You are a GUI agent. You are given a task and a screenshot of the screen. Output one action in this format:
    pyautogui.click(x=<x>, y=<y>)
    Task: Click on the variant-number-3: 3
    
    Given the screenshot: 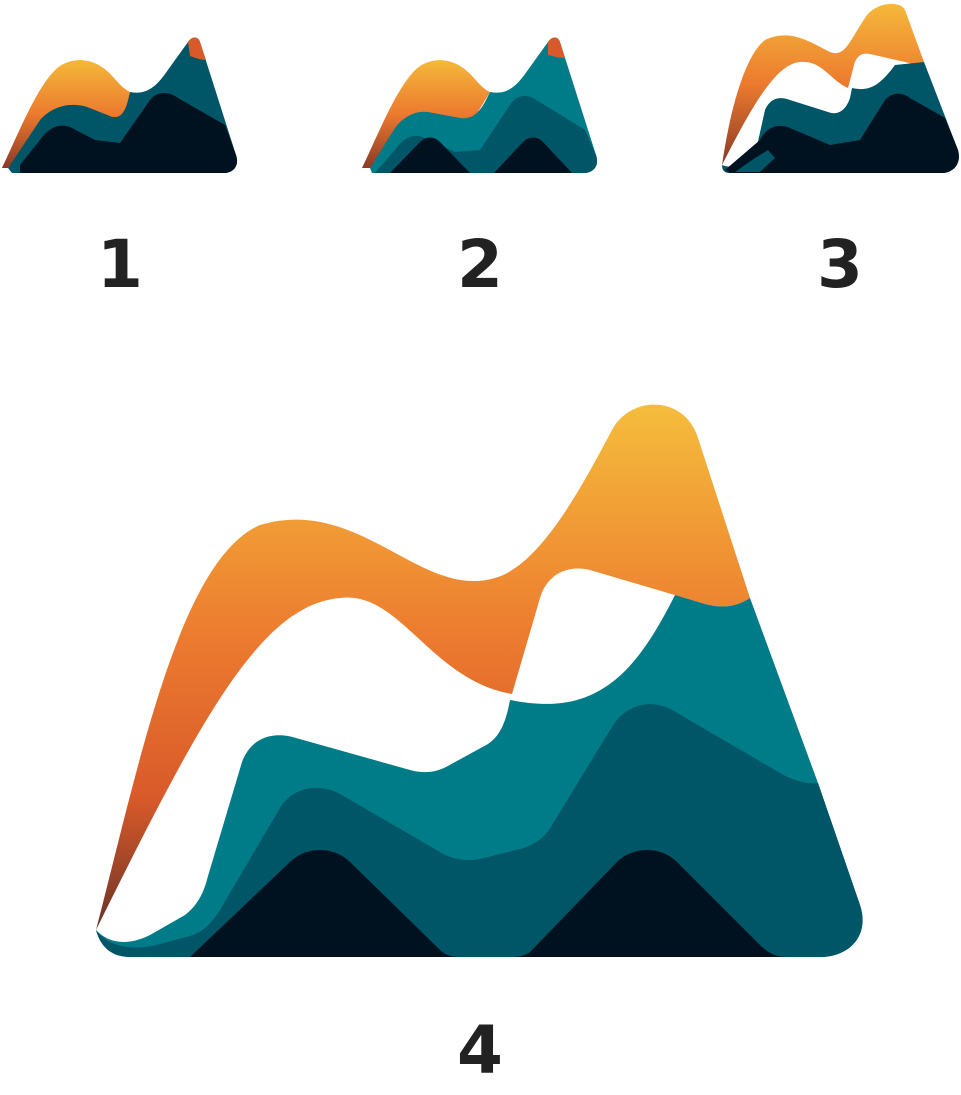 What is the action you would take?
    pyautogui.click(x=840, y=264)
    